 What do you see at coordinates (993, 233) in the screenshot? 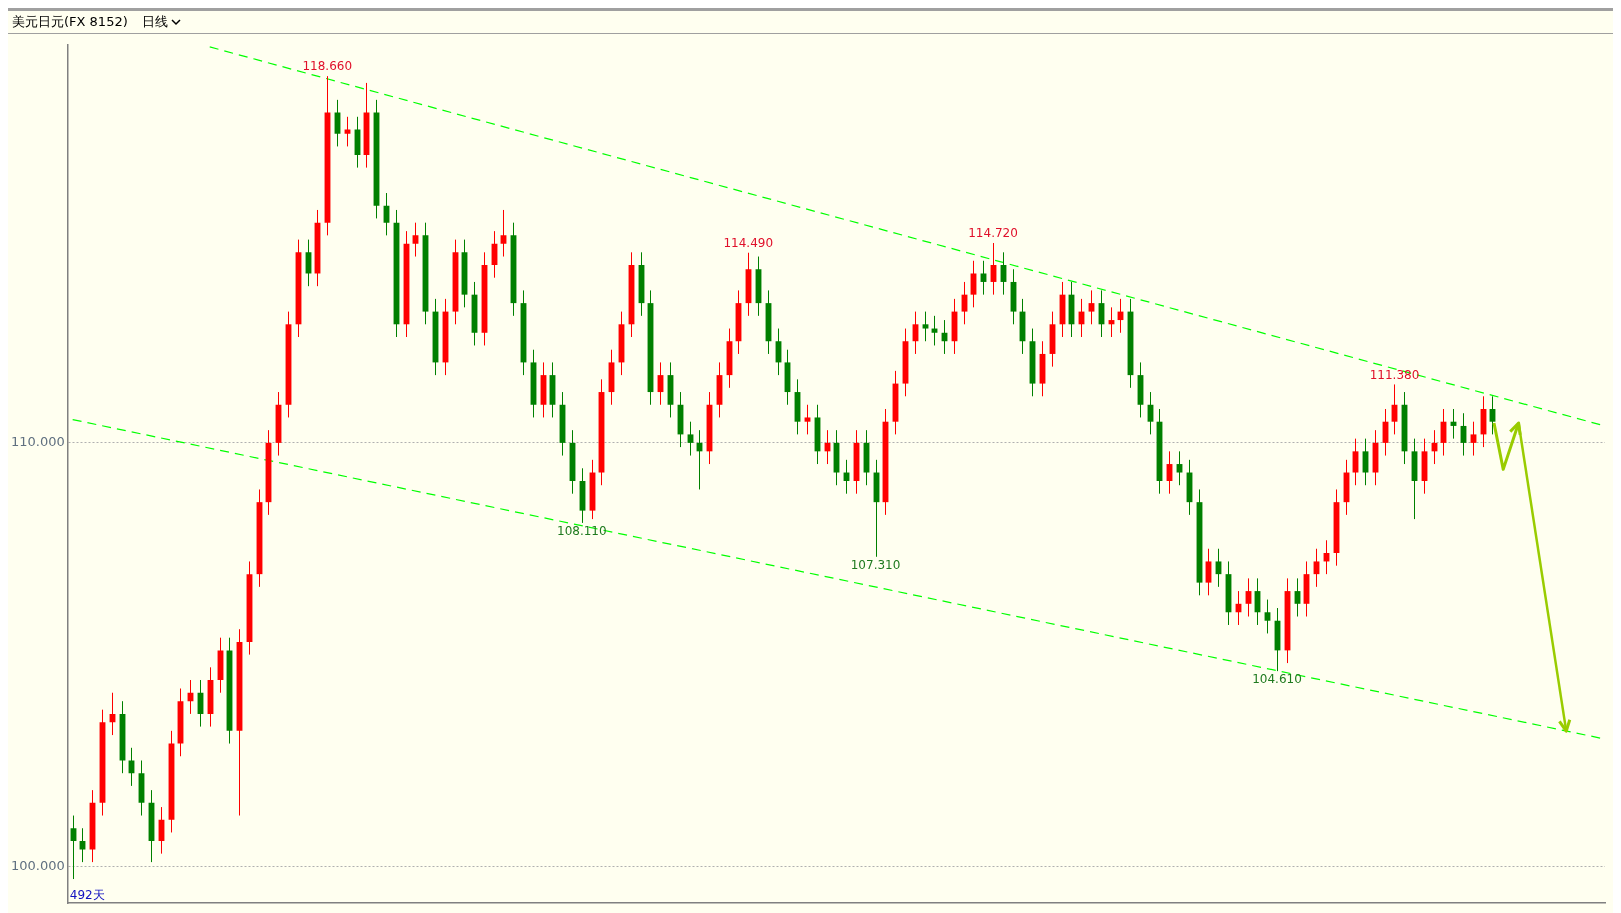
I see `annotation: 114.720` at bounding box center [993, 233].